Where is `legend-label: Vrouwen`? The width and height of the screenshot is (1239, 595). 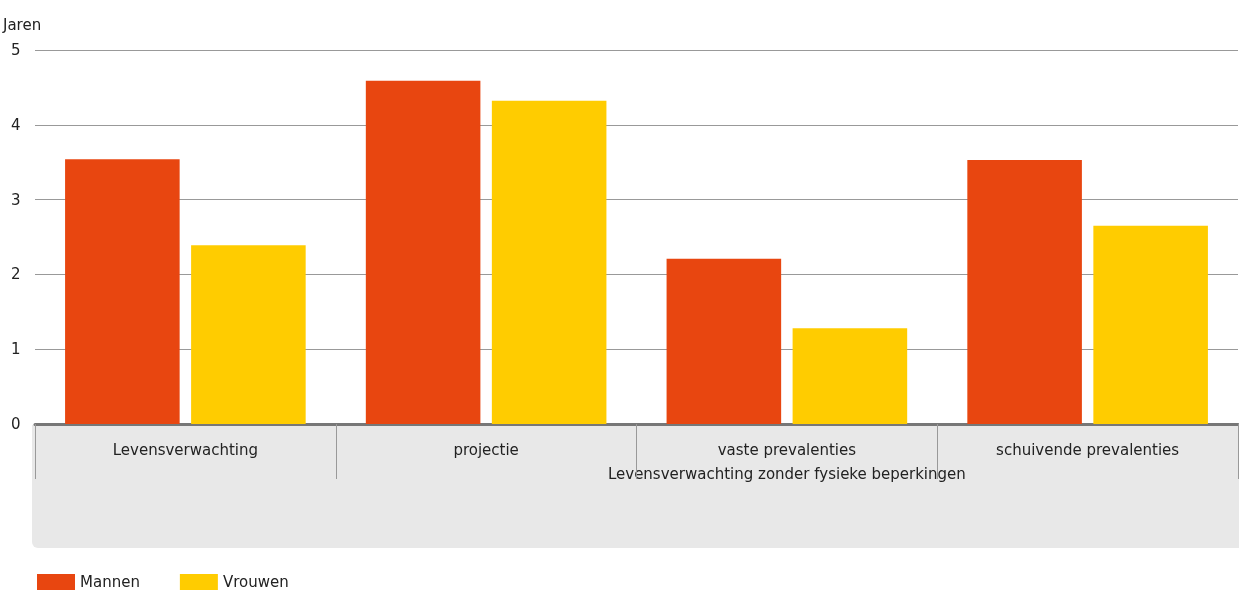 legend-label: Vrouwen is located at coordinates (255, 582).